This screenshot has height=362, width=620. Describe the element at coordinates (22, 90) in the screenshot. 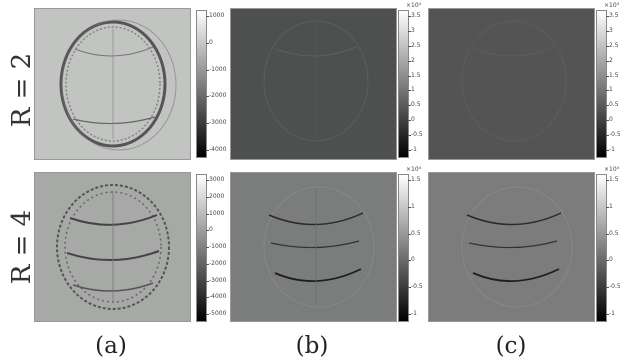

I see `row-label-r2: R = 2` at that location.